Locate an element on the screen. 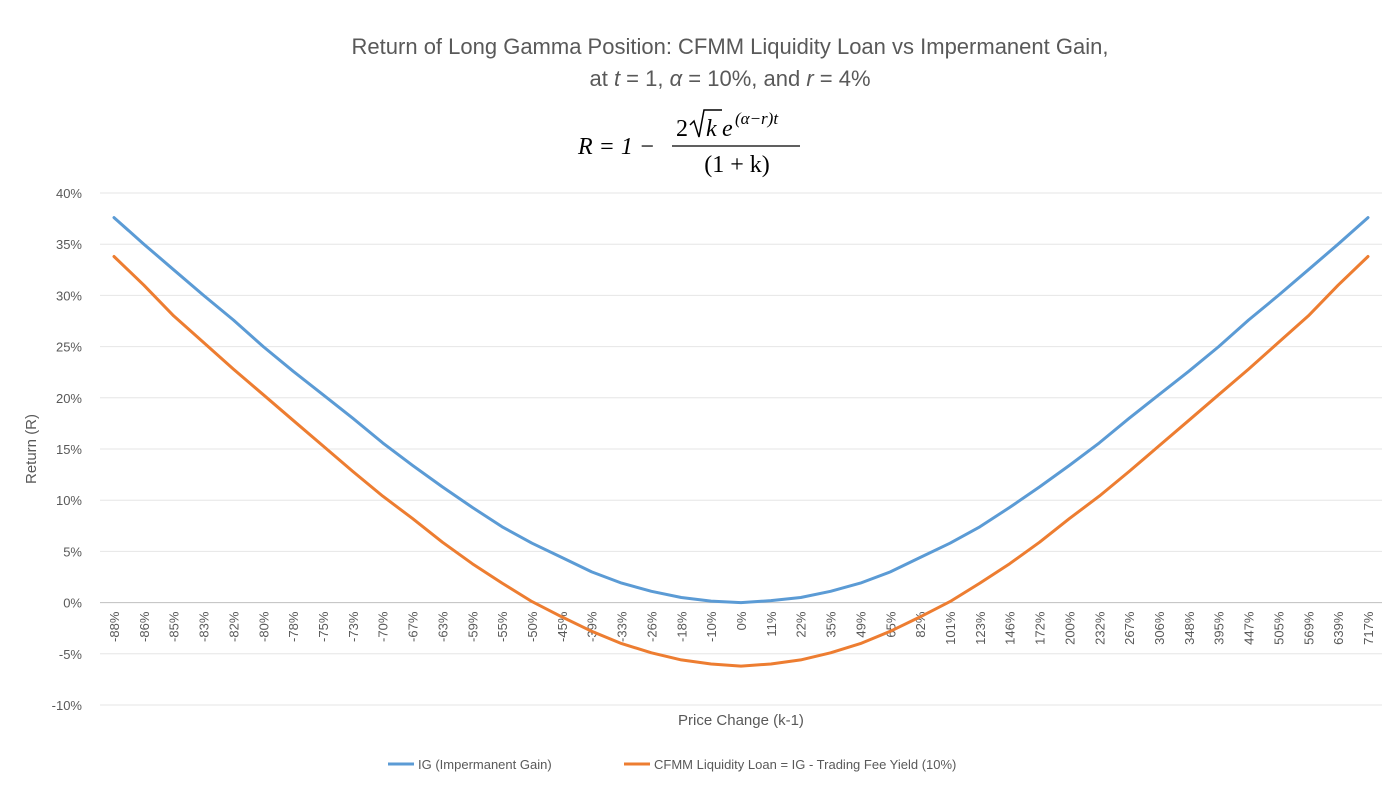  x-tick-label: 717% is located at coordinates (1368, 628).